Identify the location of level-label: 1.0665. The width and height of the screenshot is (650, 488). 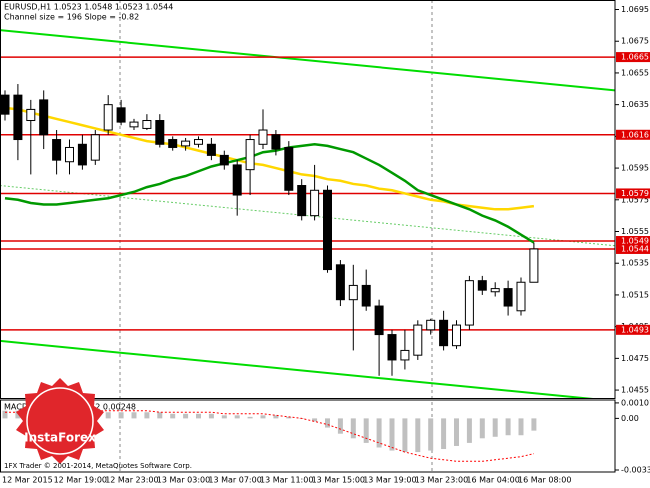
(635, 57).